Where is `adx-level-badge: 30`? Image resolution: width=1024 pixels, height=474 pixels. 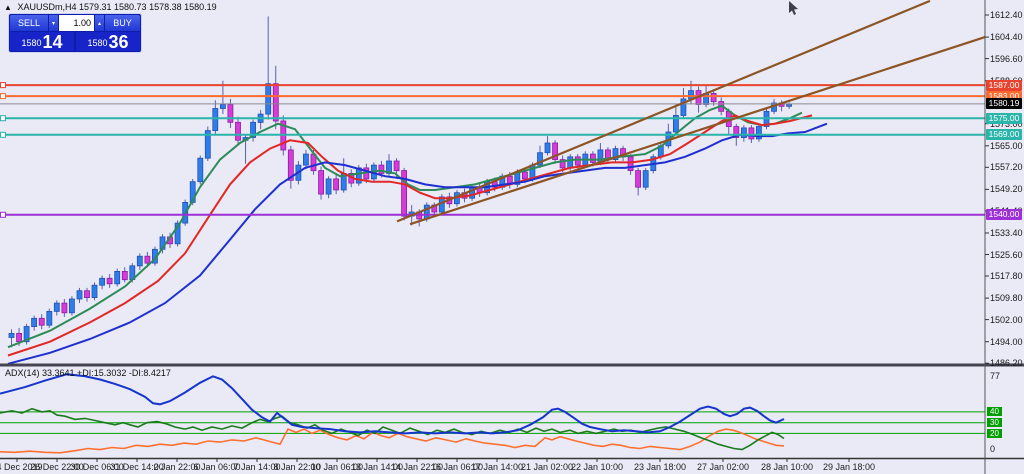 adx-level-badge: 30 is located at coordinates (994, 423).